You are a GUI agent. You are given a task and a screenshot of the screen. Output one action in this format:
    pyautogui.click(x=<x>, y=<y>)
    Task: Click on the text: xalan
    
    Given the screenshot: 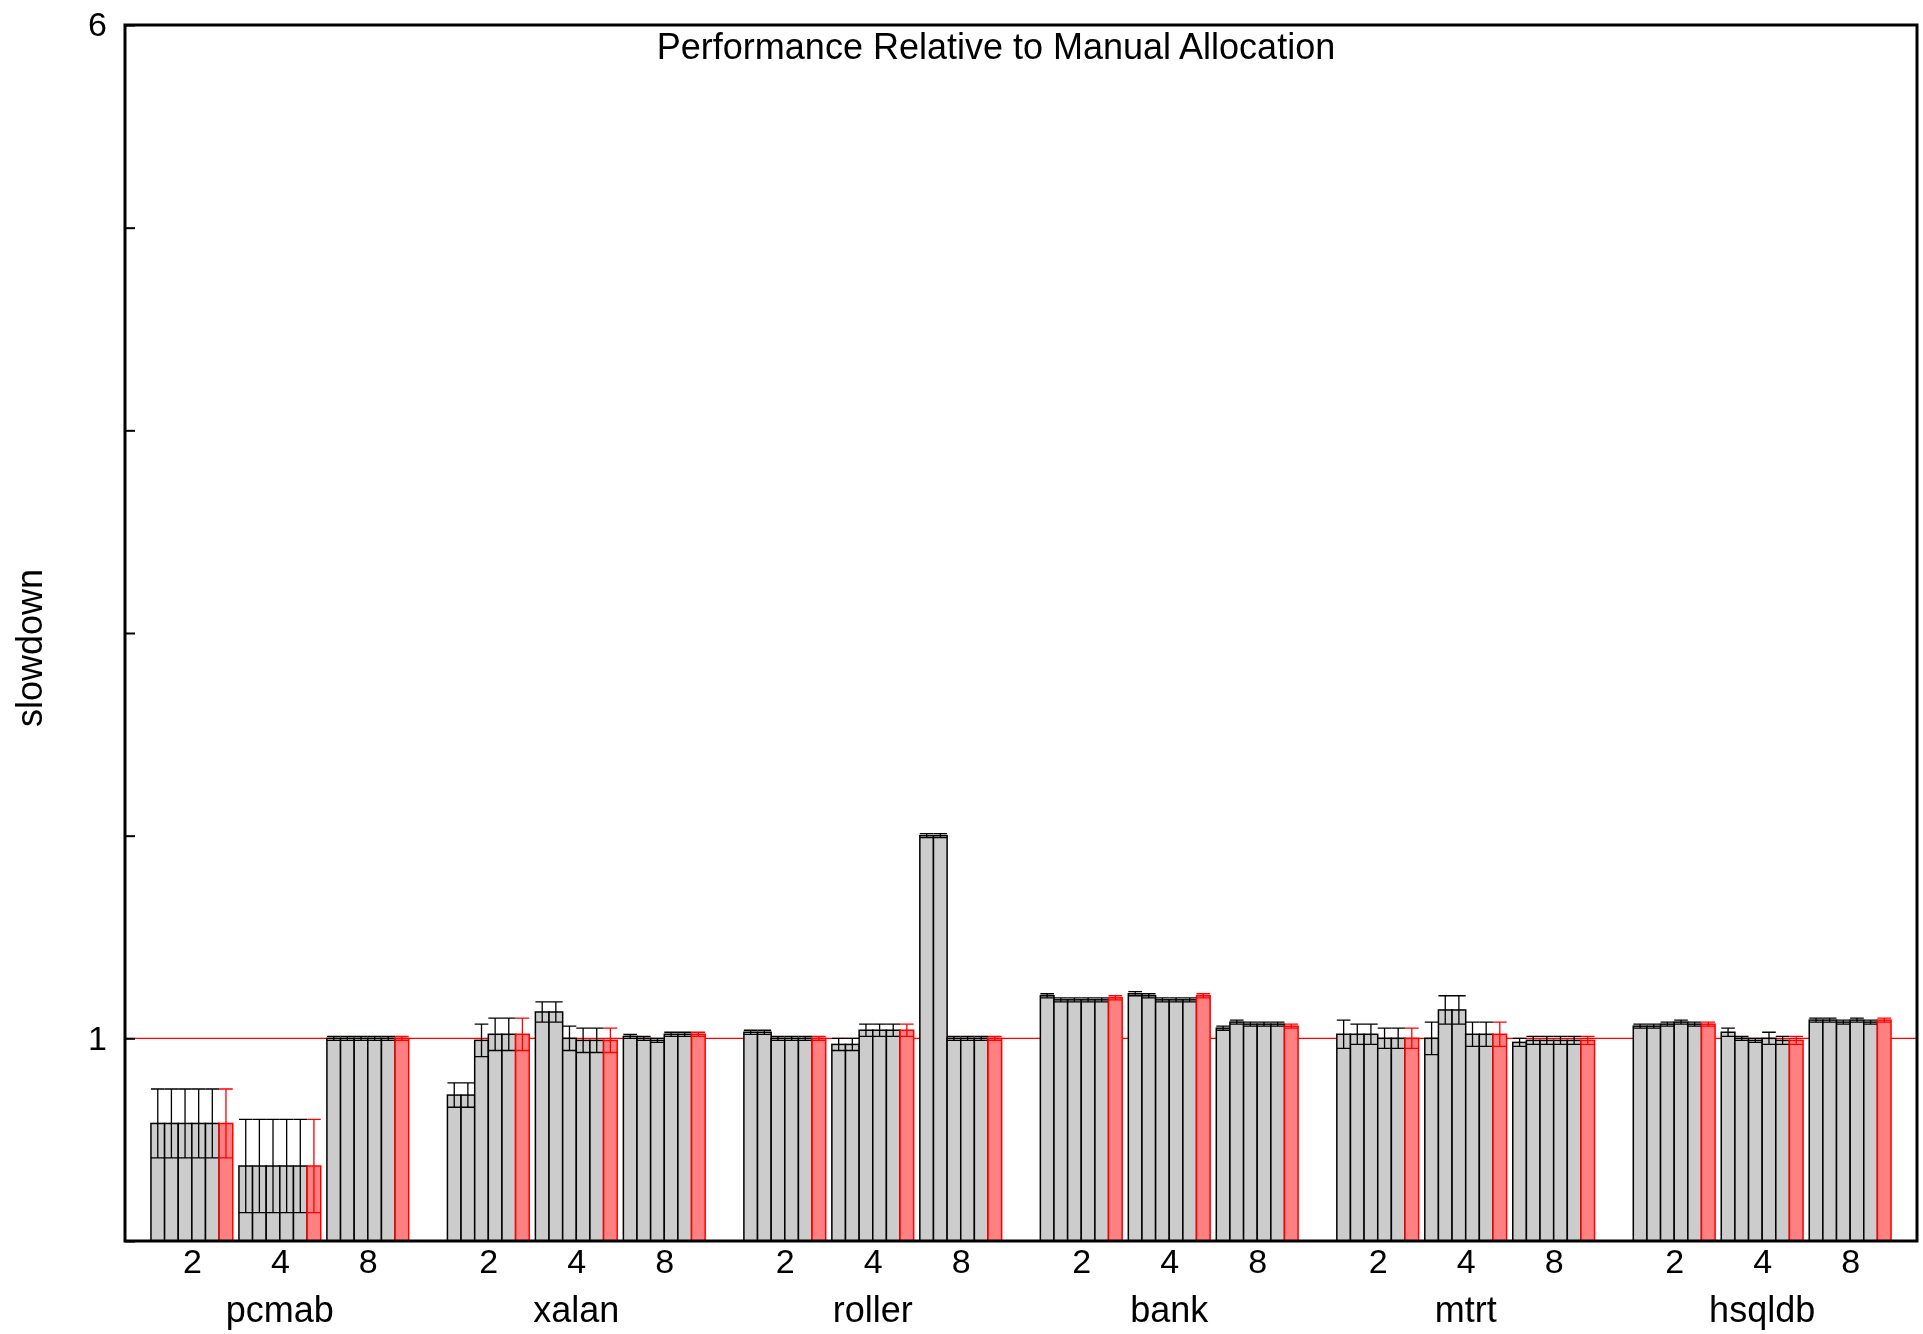 What is the action you would take?
    pyautogui.click(x=576, y=1309)
    